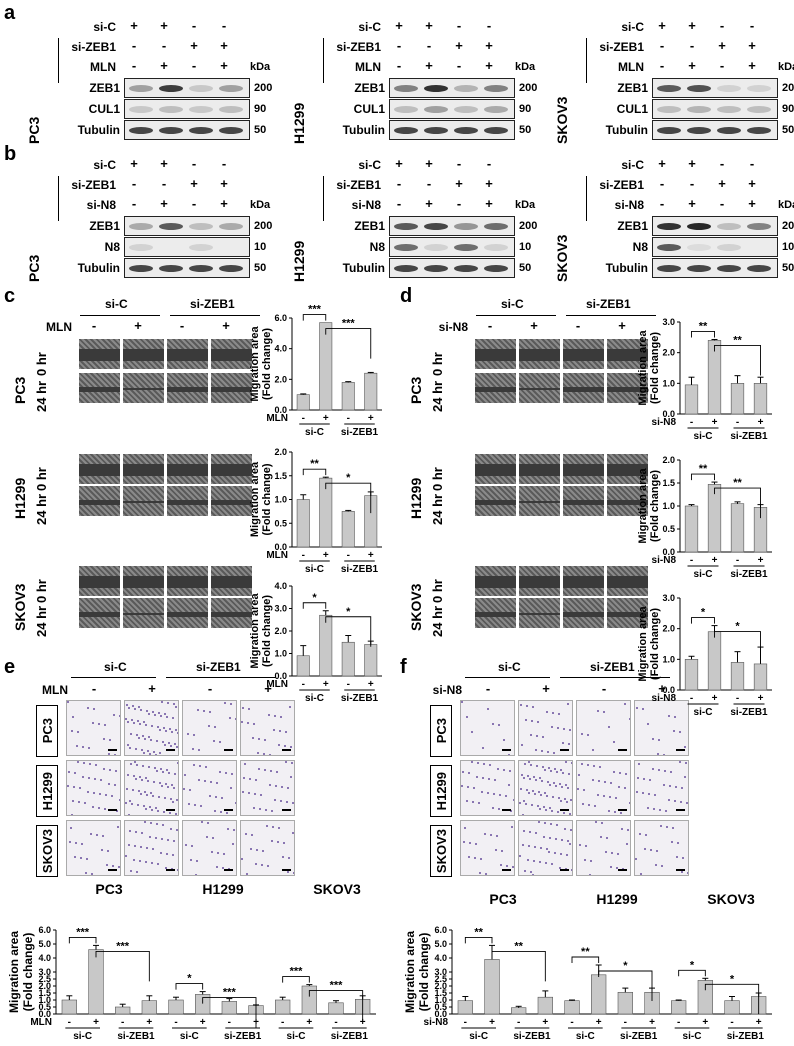 The height and width of the screenshot is (1046, 794). What do you see at coordinates (348, 478) in the screenshot?
I see `significance-label: *` at bounding box center [348, 478].